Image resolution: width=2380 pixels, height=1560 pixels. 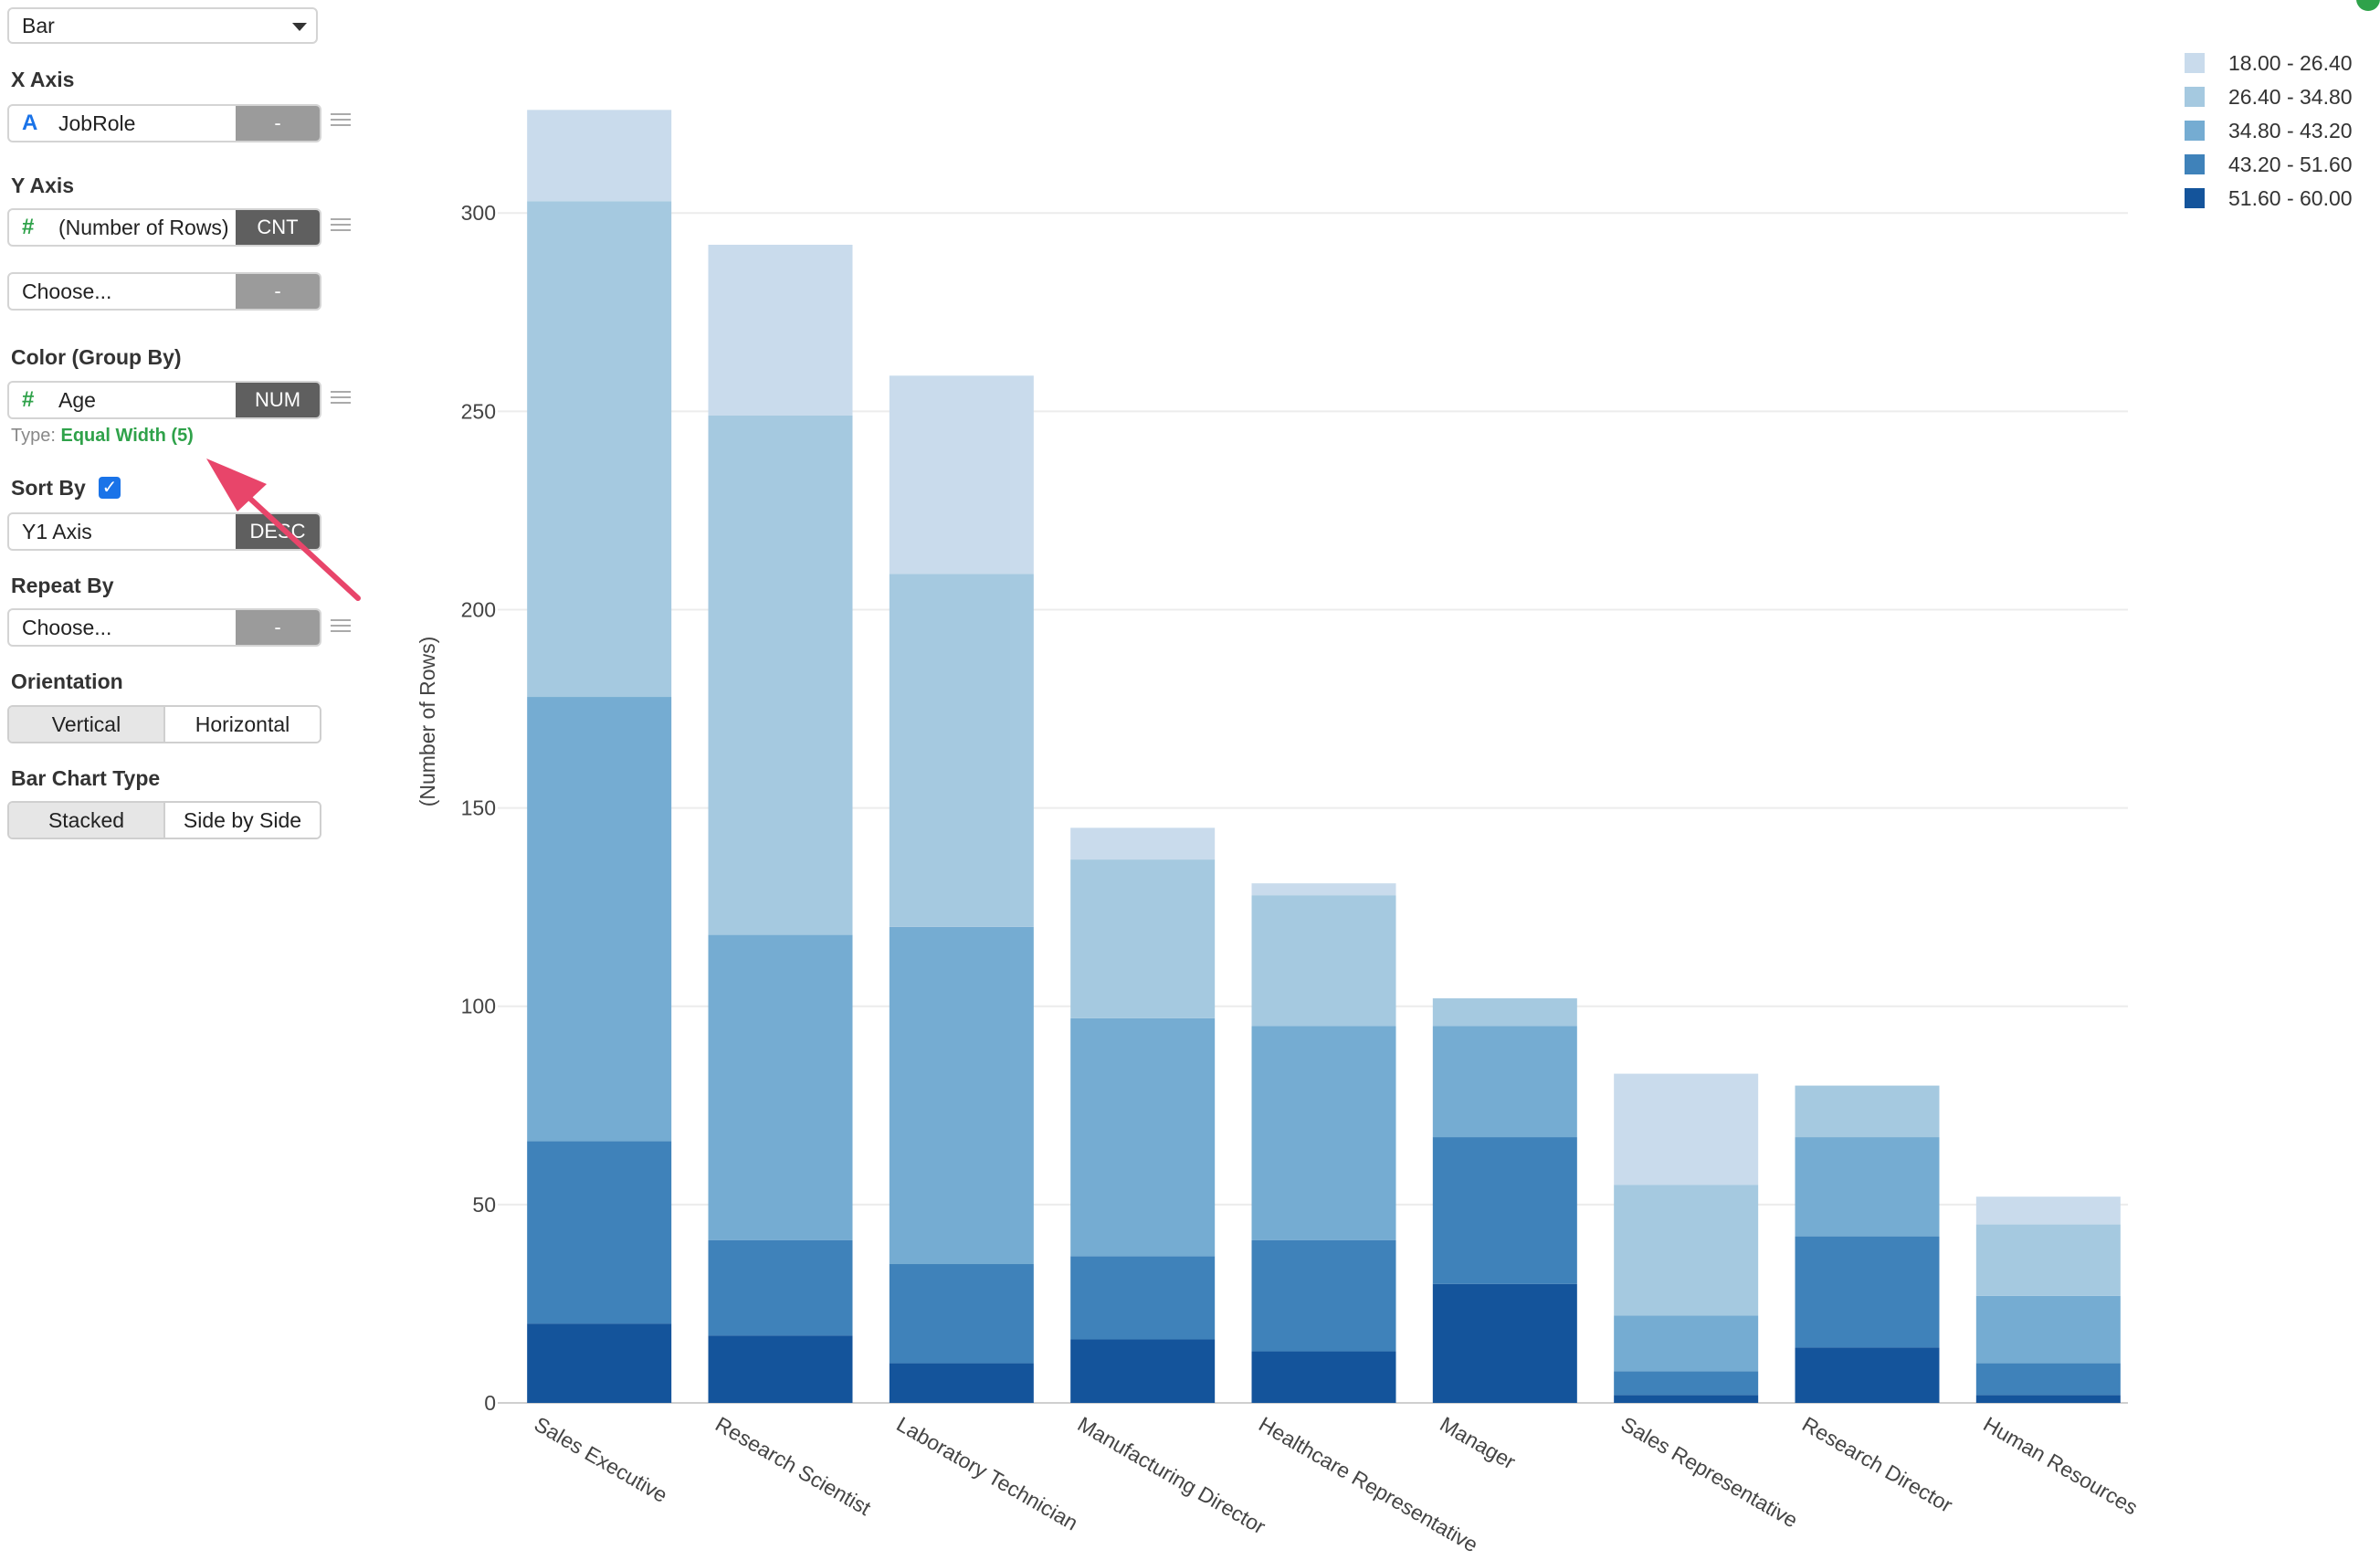 I want to click on legend-label: 34.80 - 43.20, so click(x=2290, y=130).